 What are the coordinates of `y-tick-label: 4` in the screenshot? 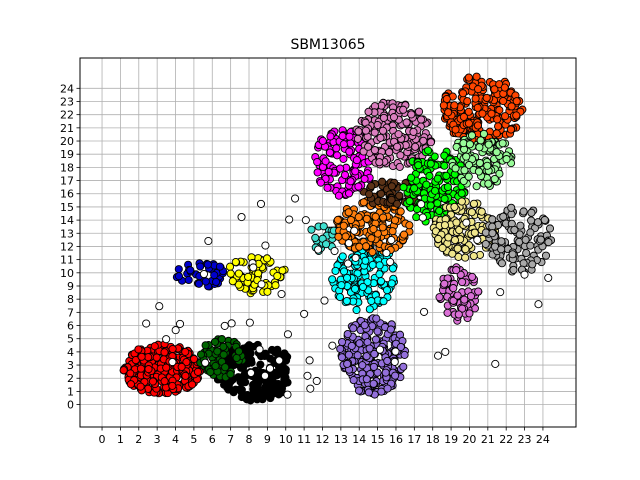 It's located at (70, 352).